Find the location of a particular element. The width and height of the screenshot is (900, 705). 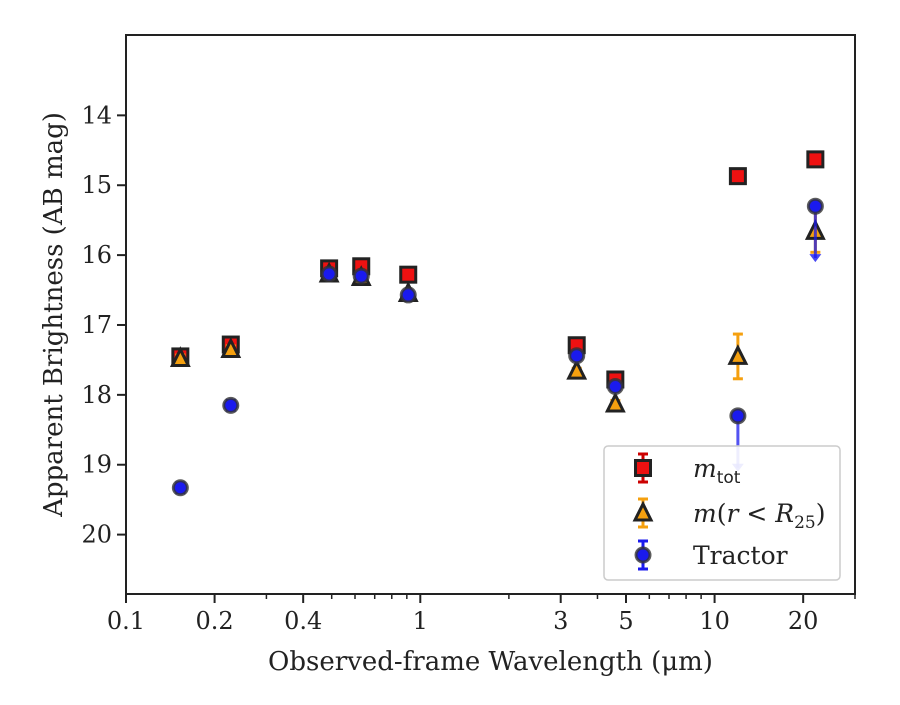

legend-triangle-marker is located at coordinates (643, 511).